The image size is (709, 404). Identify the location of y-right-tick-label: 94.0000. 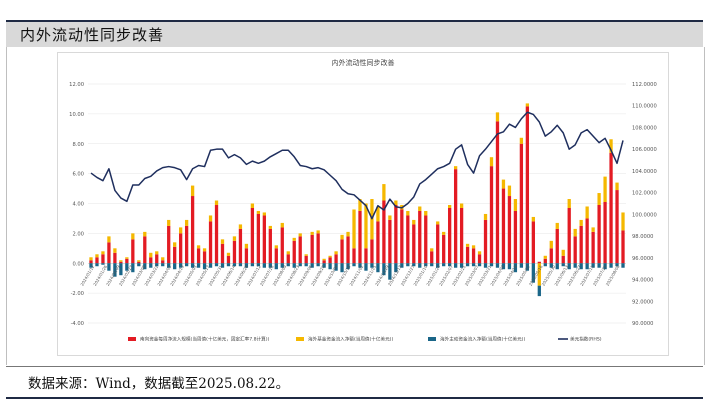
(642, 281).